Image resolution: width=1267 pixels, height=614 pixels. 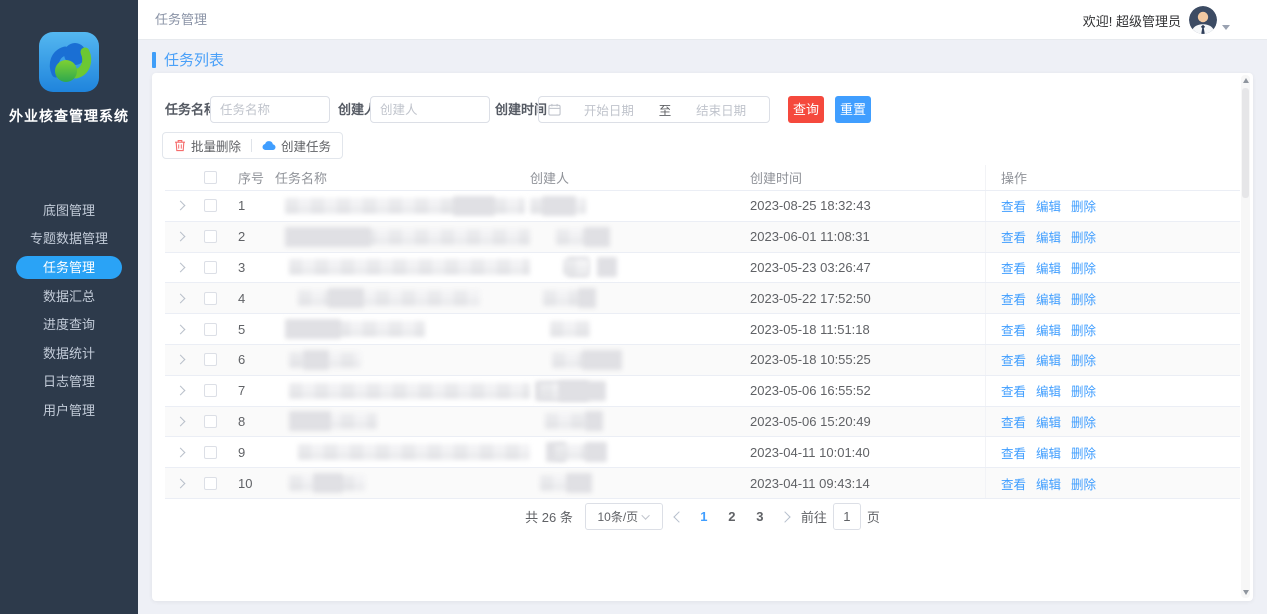 What do you see at coordinates (704, 516) in the screenshot?
I see `page-1-button: 1` at bounding box center [704, 516].